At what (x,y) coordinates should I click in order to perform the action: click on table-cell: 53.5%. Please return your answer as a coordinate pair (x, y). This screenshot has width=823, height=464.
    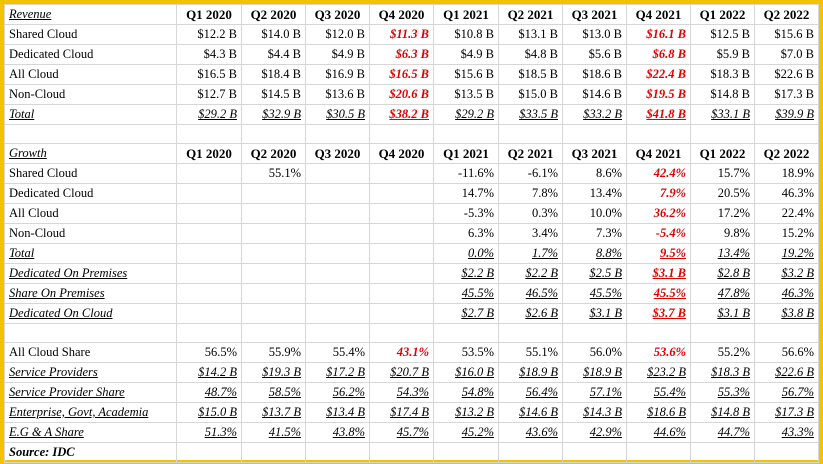
    Looking at the image, I should click on (466, 352).